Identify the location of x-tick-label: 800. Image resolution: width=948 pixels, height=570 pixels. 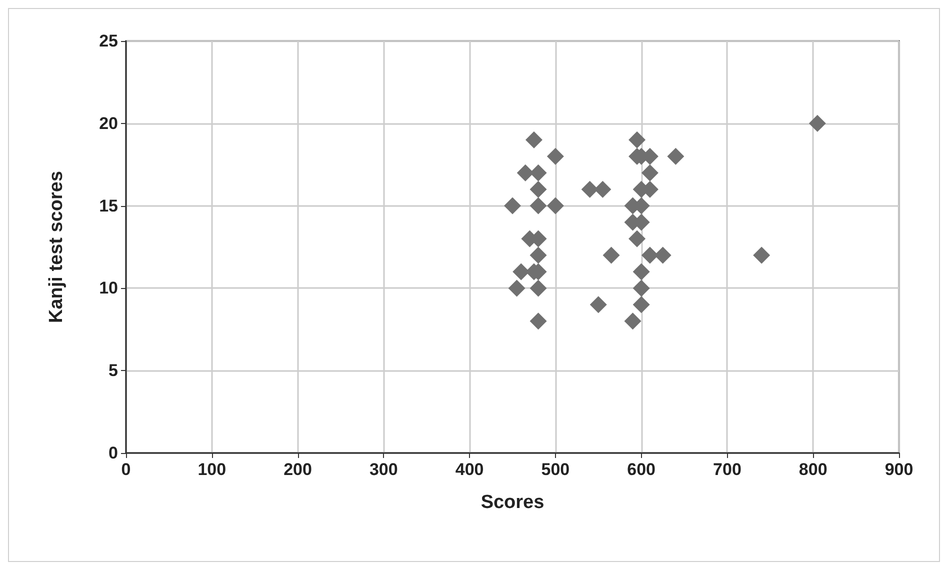
(813, 469).